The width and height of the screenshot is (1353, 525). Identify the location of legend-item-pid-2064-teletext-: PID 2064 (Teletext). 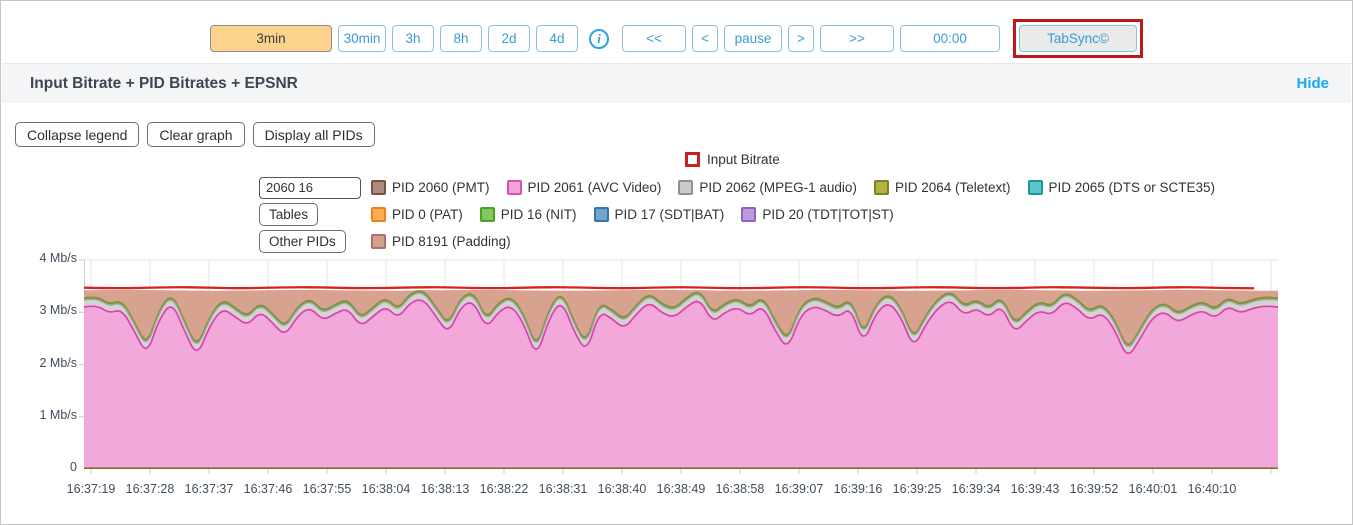
(942, 187).